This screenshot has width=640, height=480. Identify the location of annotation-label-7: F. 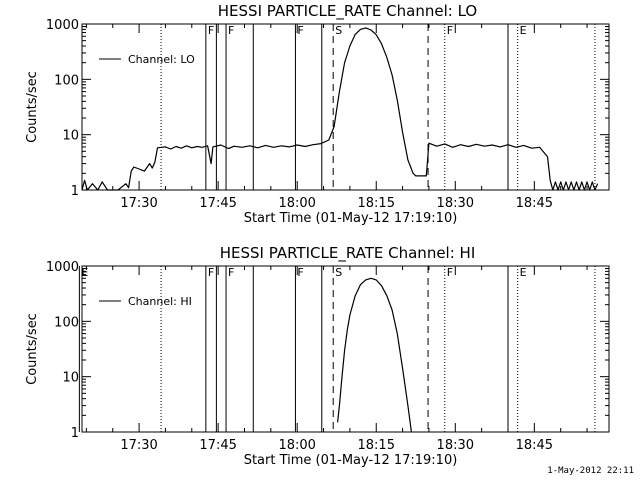
(300, 272).